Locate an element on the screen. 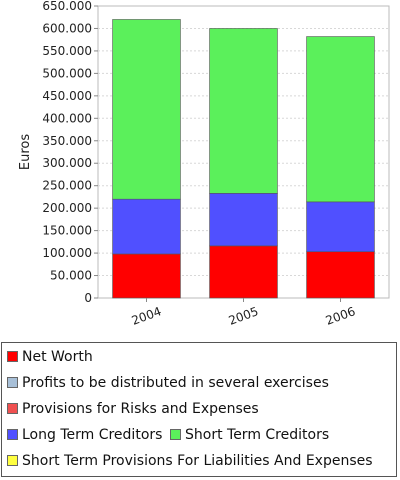 This screenshot has width=400, height=480. legend-item: Net Worth is located at coordinates (50, 357).